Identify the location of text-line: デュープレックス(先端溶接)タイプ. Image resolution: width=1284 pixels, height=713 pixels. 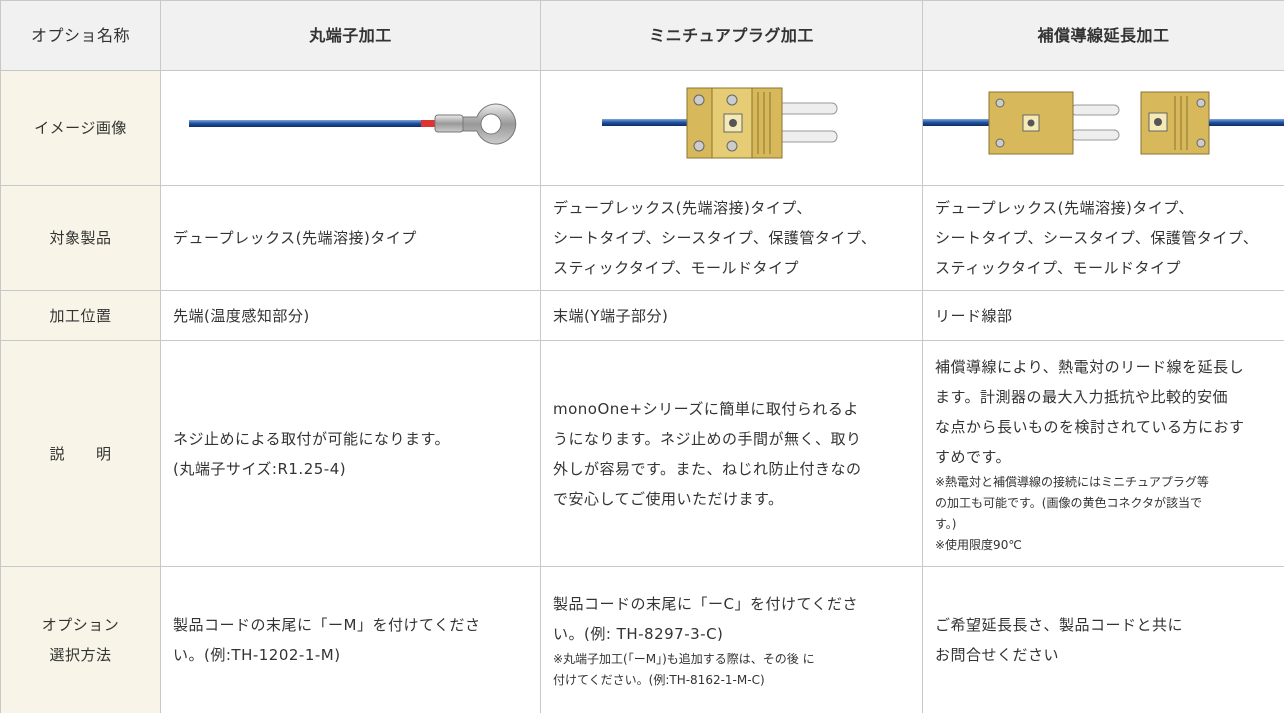
(295, 238).